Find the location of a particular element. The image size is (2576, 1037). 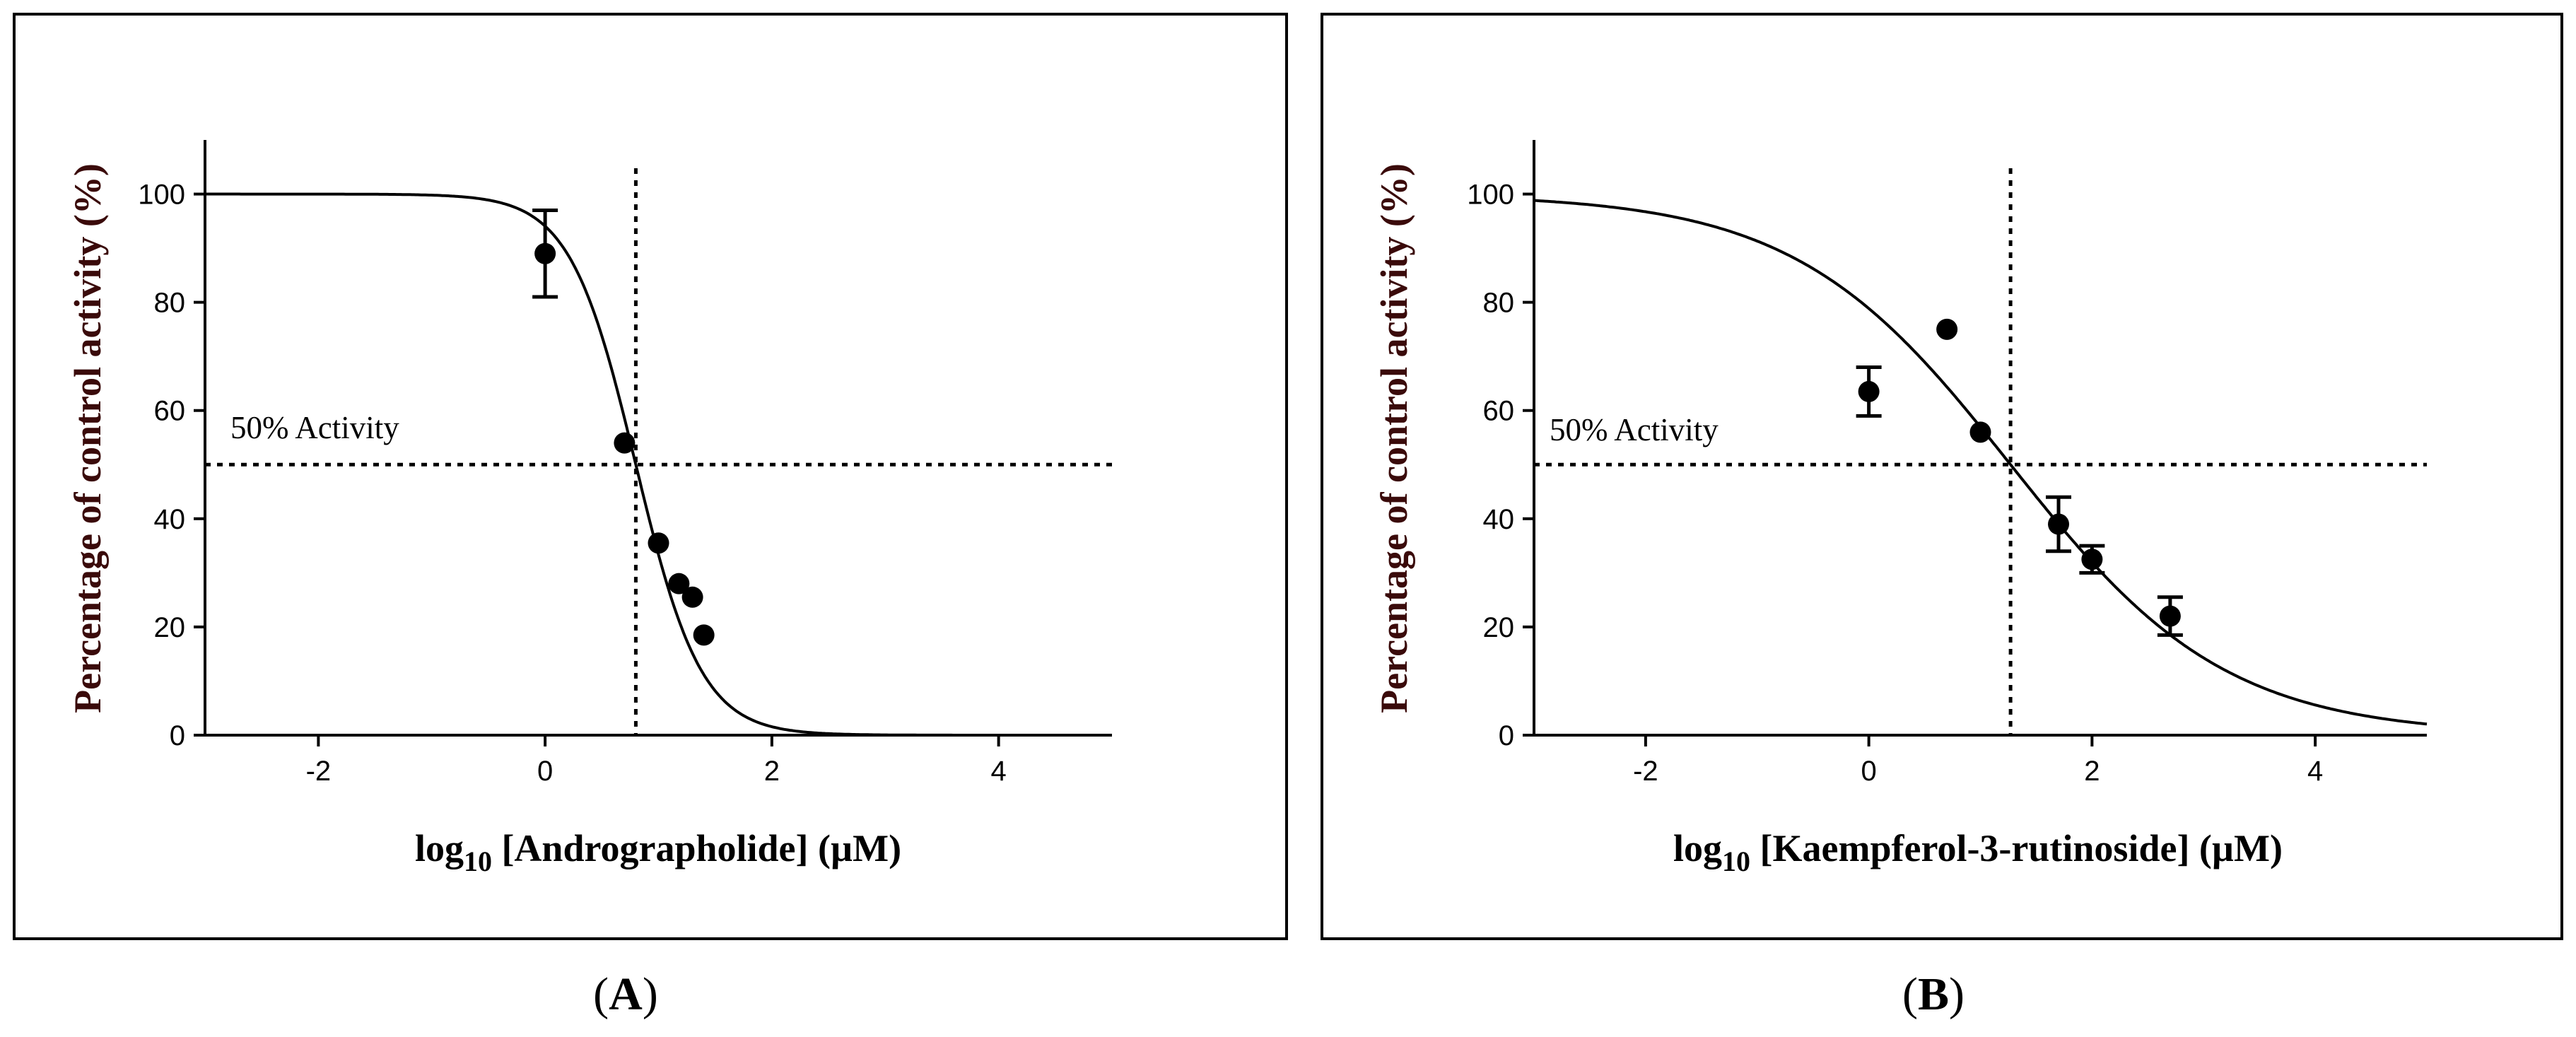

panel-b-data-points is located at coordinates (2020, 477).